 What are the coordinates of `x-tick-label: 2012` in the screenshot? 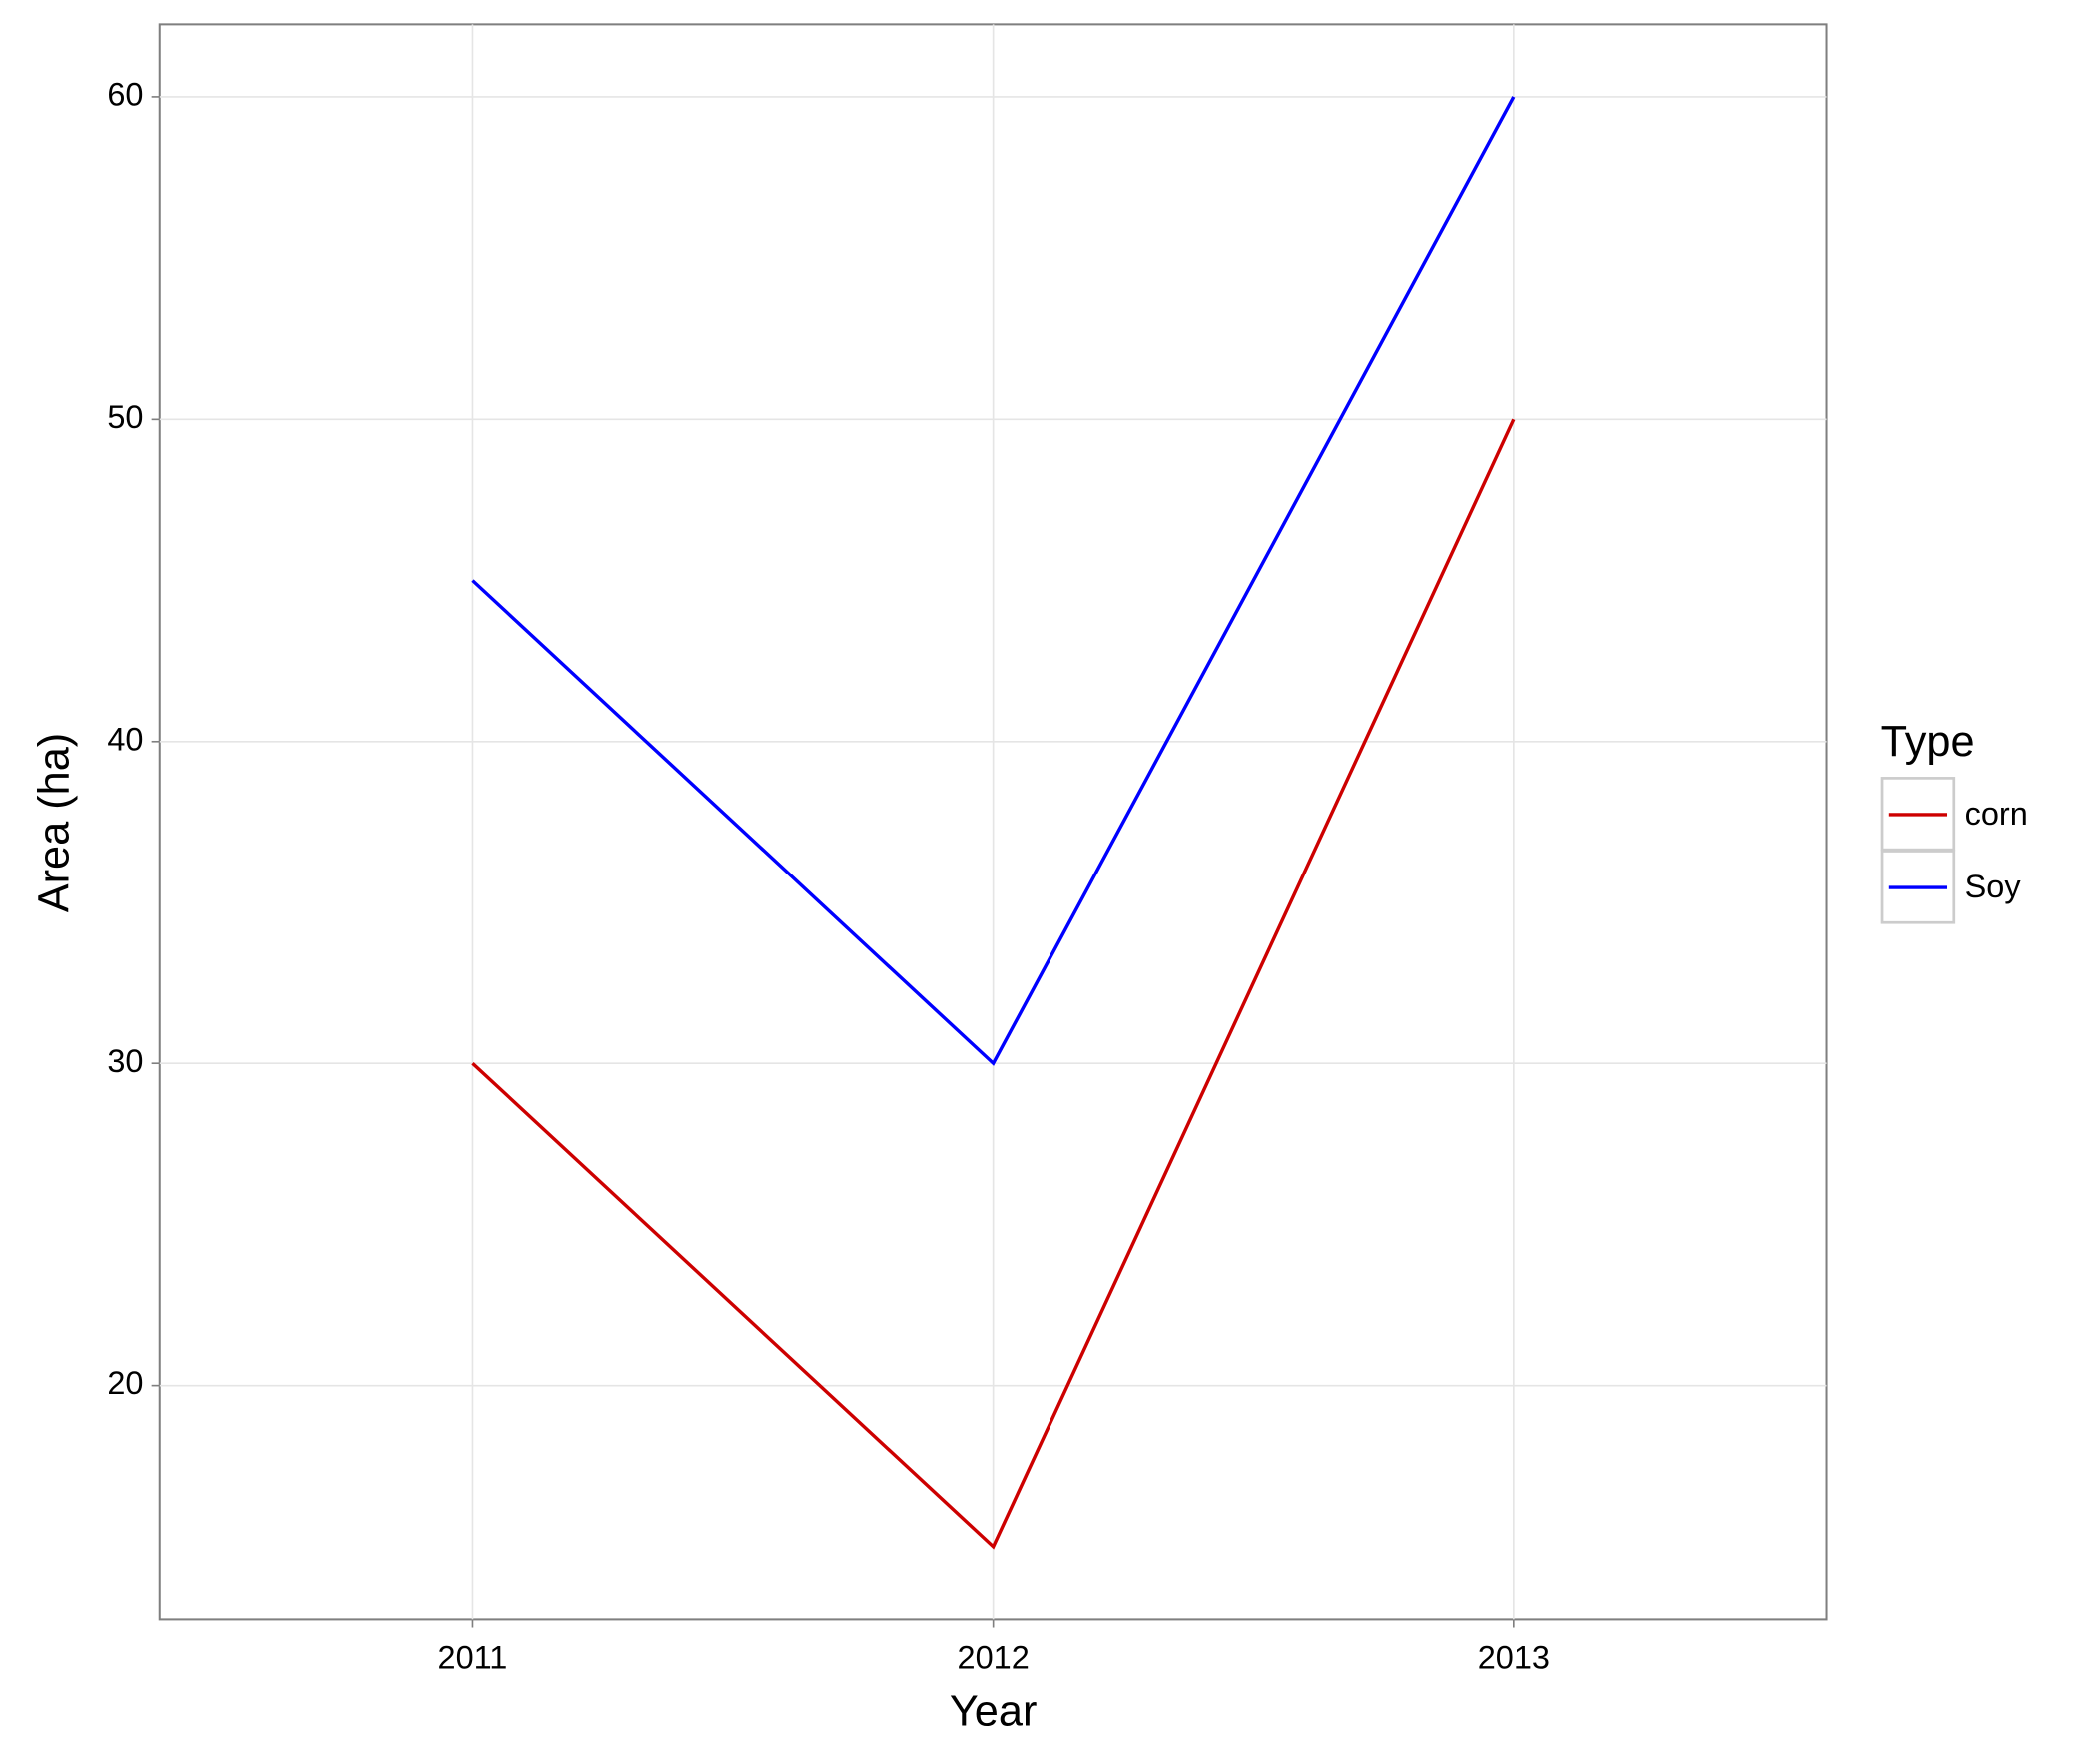 It's located at (994, 1658).